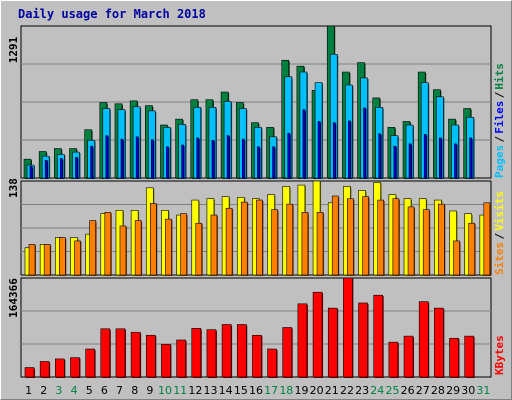 The height and width of the screenshot is (400, 512). Describe the element at coordinates (377, 390) in the screenshot. I see `x-tick-label: 24` at that location.